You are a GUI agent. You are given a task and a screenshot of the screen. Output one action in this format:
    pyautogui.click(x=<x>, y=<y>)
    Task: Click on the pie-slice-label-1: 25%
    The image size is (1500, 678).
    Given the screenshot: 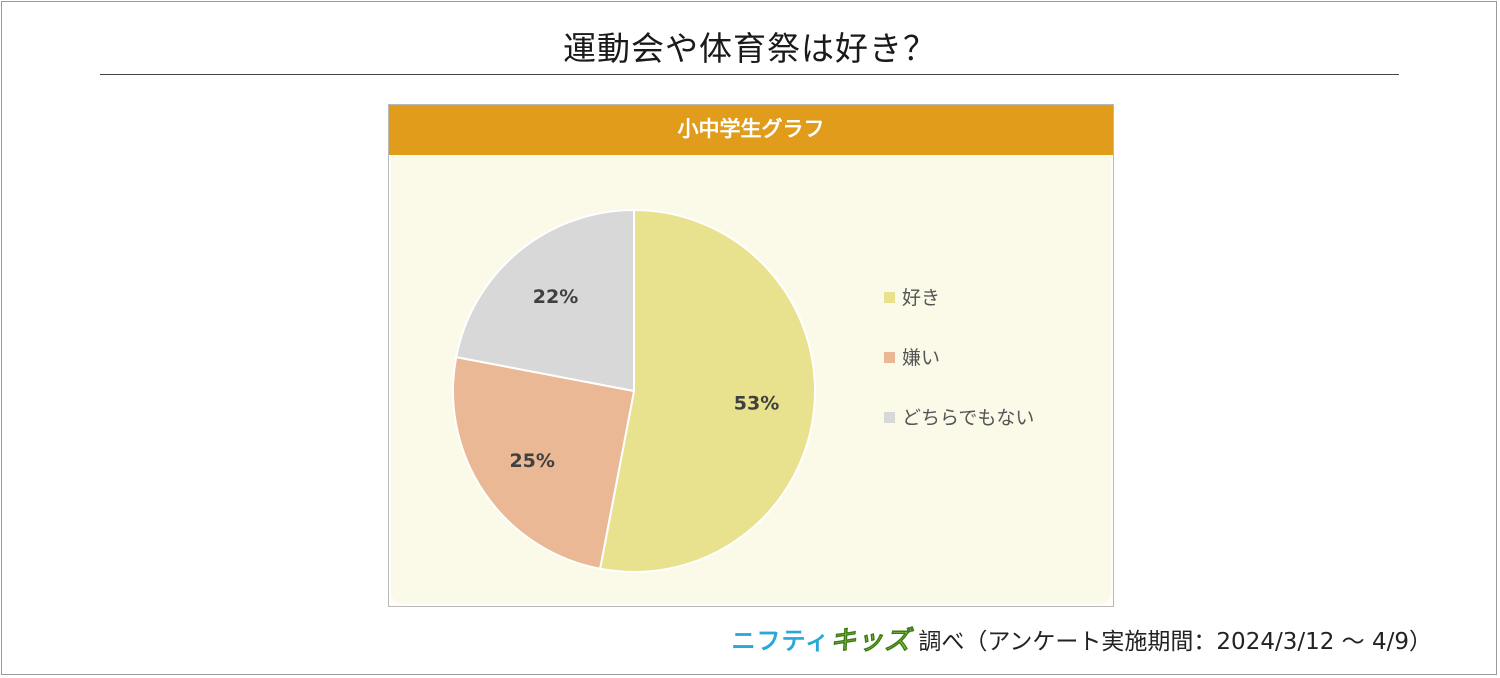 What is the action you would take?
    pyautogui.click(x=531, y=461)
    